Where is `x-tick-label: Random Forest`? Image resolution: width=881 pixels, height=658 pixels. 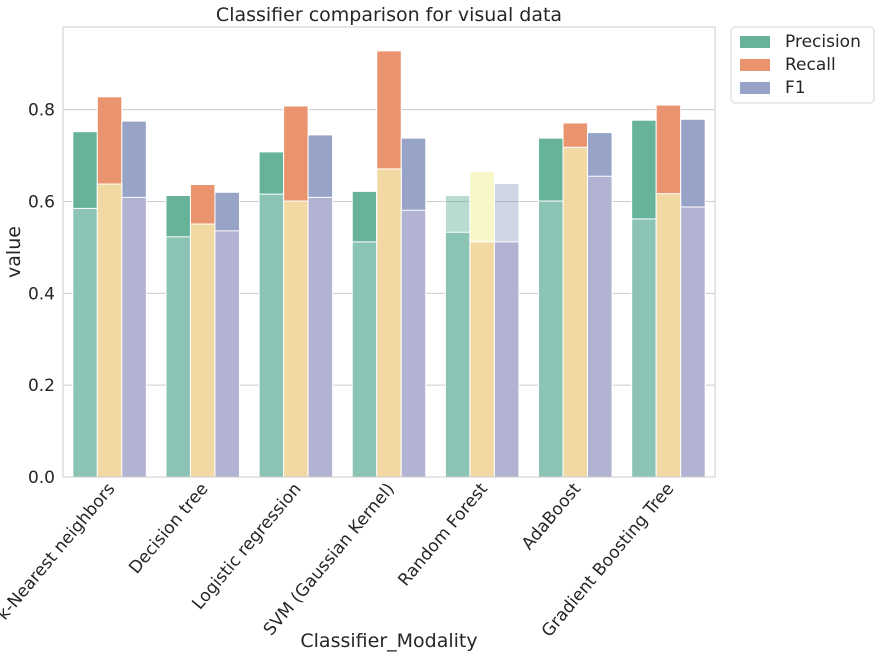
x-tick-label: Random Forest is located at coordinates (443, 534).